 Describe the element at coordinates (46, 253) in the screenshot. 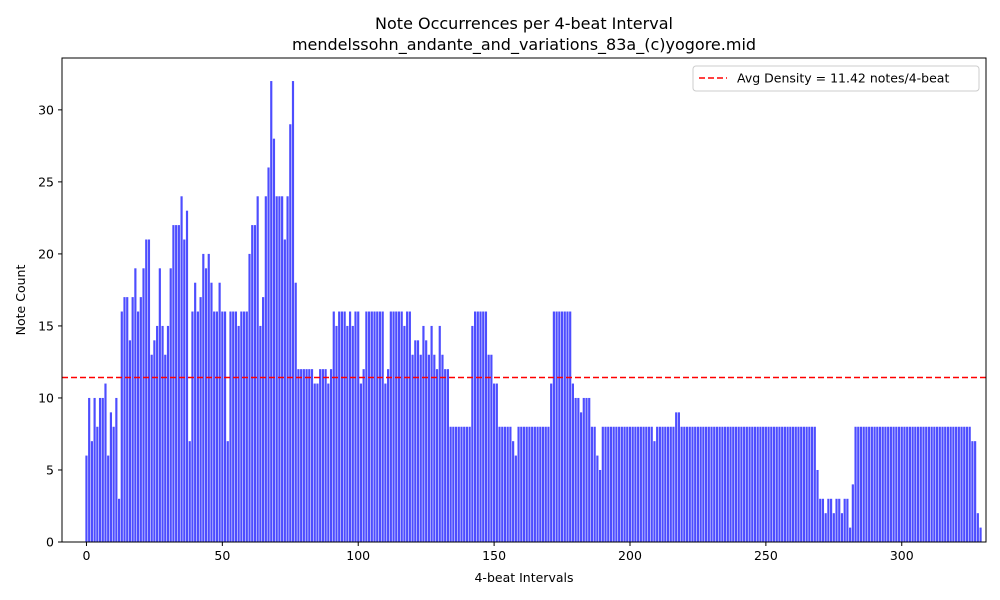

I see `y-tick-label-20: 20` at that location.